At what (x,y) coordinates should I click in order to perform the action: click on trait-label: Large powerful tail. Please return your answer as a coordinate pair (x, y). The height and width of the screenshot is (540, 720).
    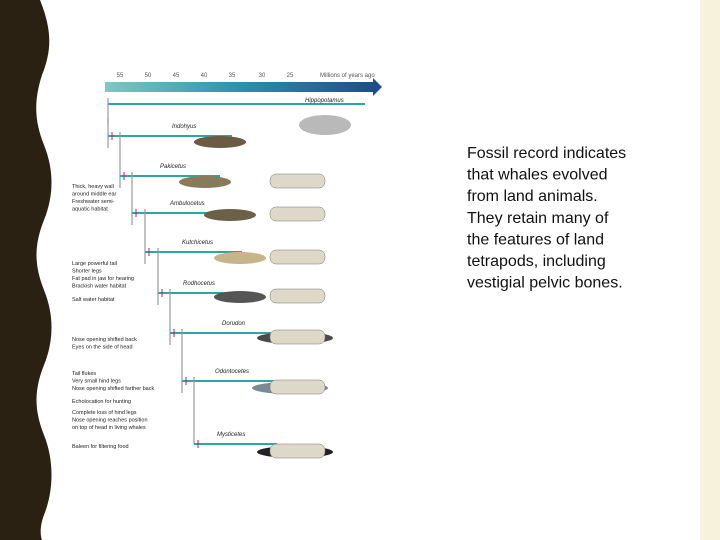
    Looking at the image, I should click on (94, 264).